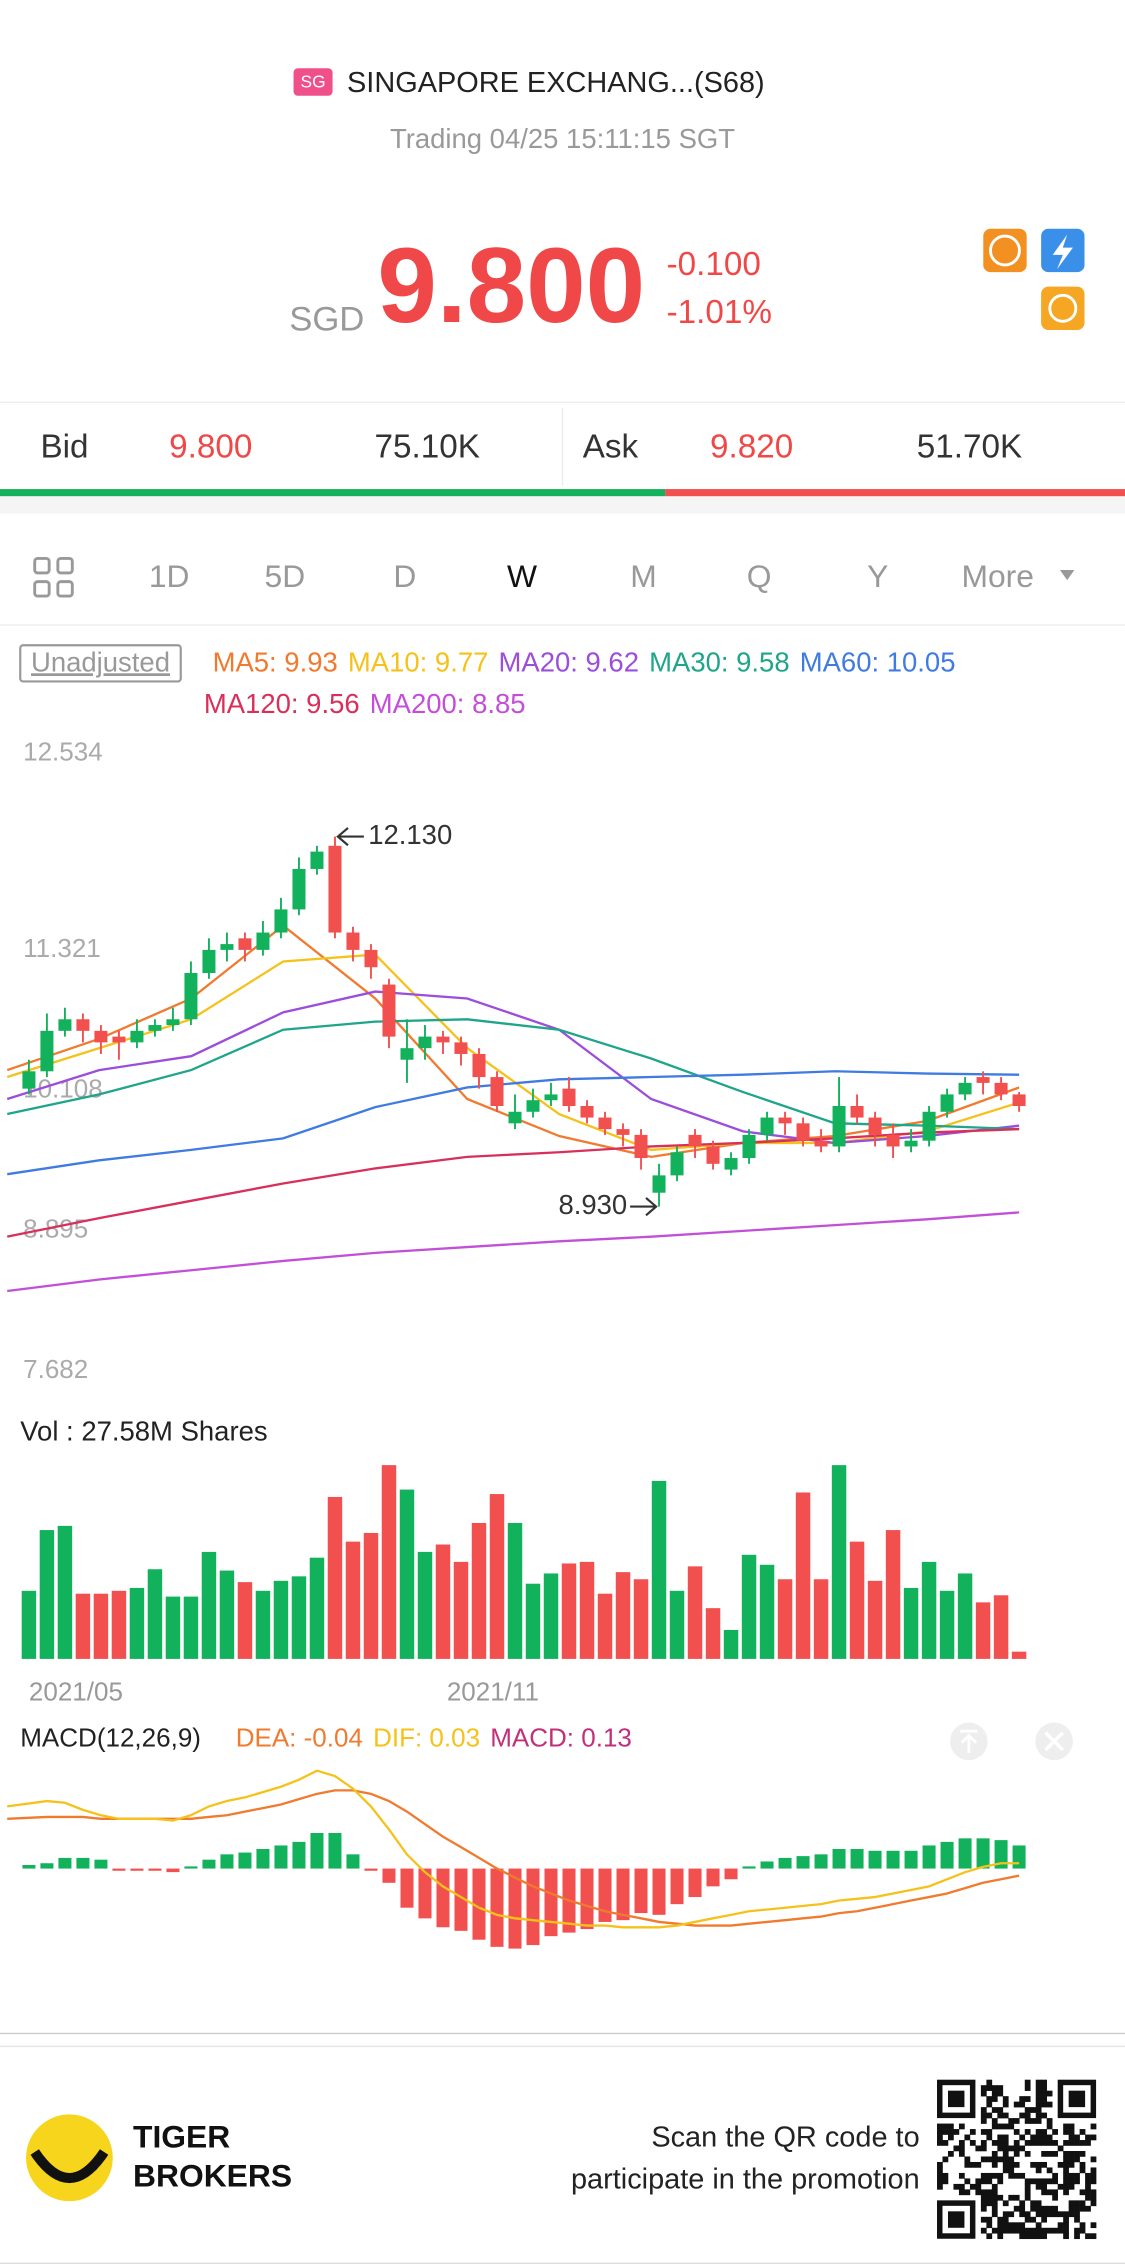  Describe the element at coordinates (169, 576) in the screenshot. I see `tab: 1D` at that location.